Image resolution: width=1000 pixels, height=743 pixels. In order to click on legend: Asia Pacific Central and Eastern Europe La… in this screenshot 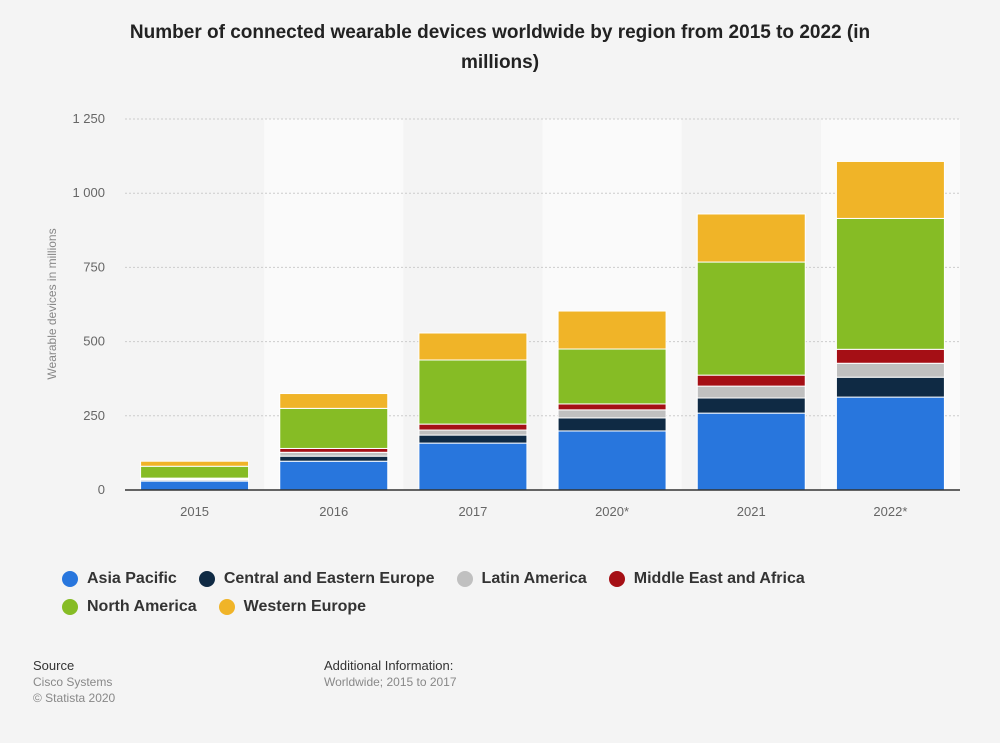, I will do `click(512, 593)`.